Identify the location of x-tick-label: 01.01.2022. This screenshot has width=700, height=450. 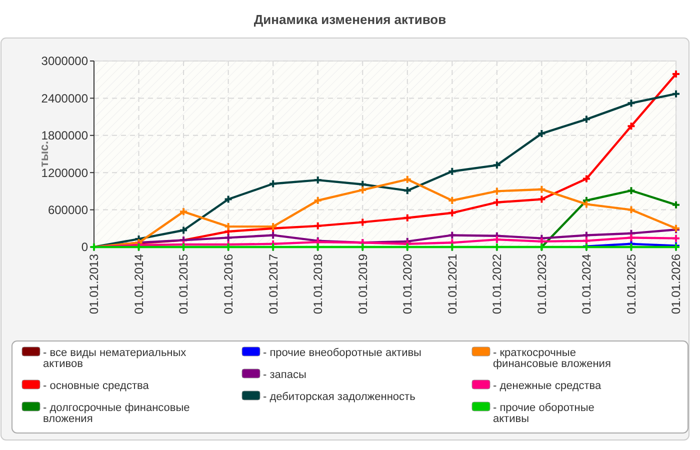
(497, 284).